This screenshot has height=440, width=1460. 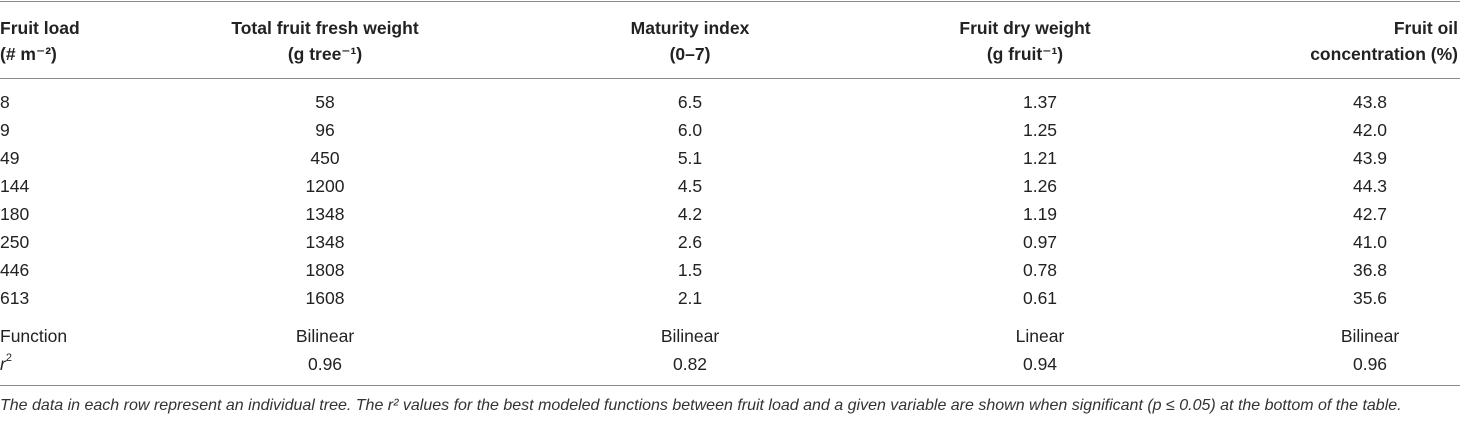 What do you see at coordinates (1040, 242) in the screenshot?
I see `cell-dry-weight: 0.97` at bounding box center [1040, 242].